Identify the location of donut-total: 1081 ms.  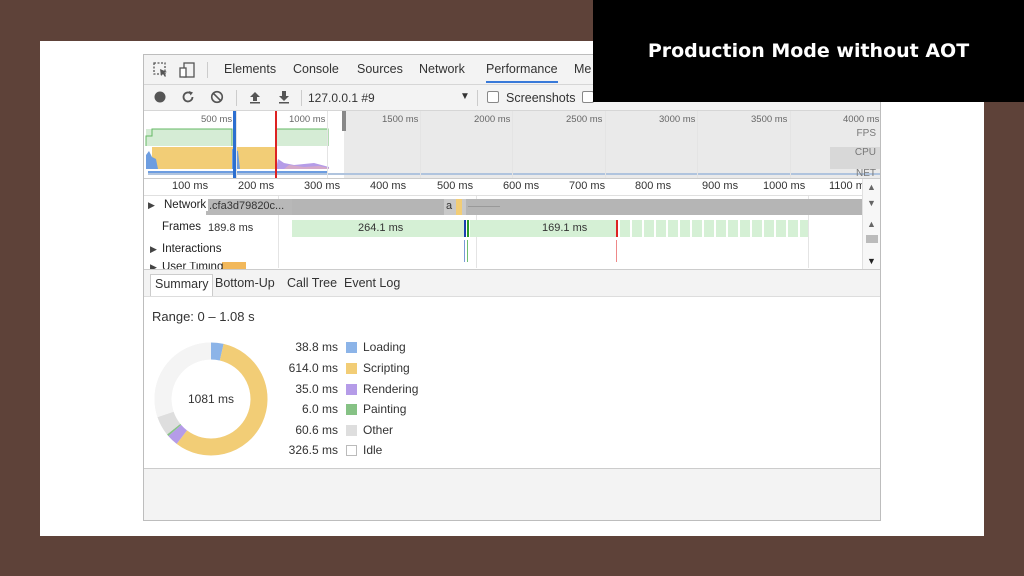
(211, 399).